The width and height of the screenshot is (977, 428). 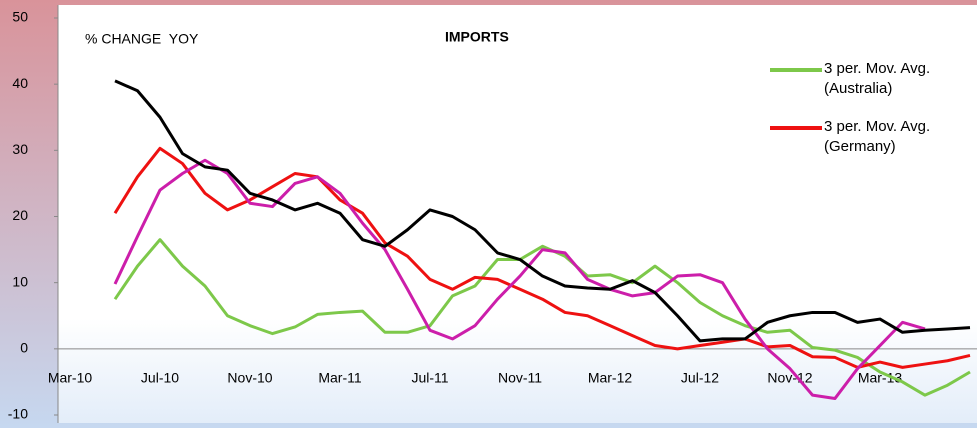 I want to click on legend-label: 3 per. Mov. Avg. (Germany), so click(x=877, y=136).